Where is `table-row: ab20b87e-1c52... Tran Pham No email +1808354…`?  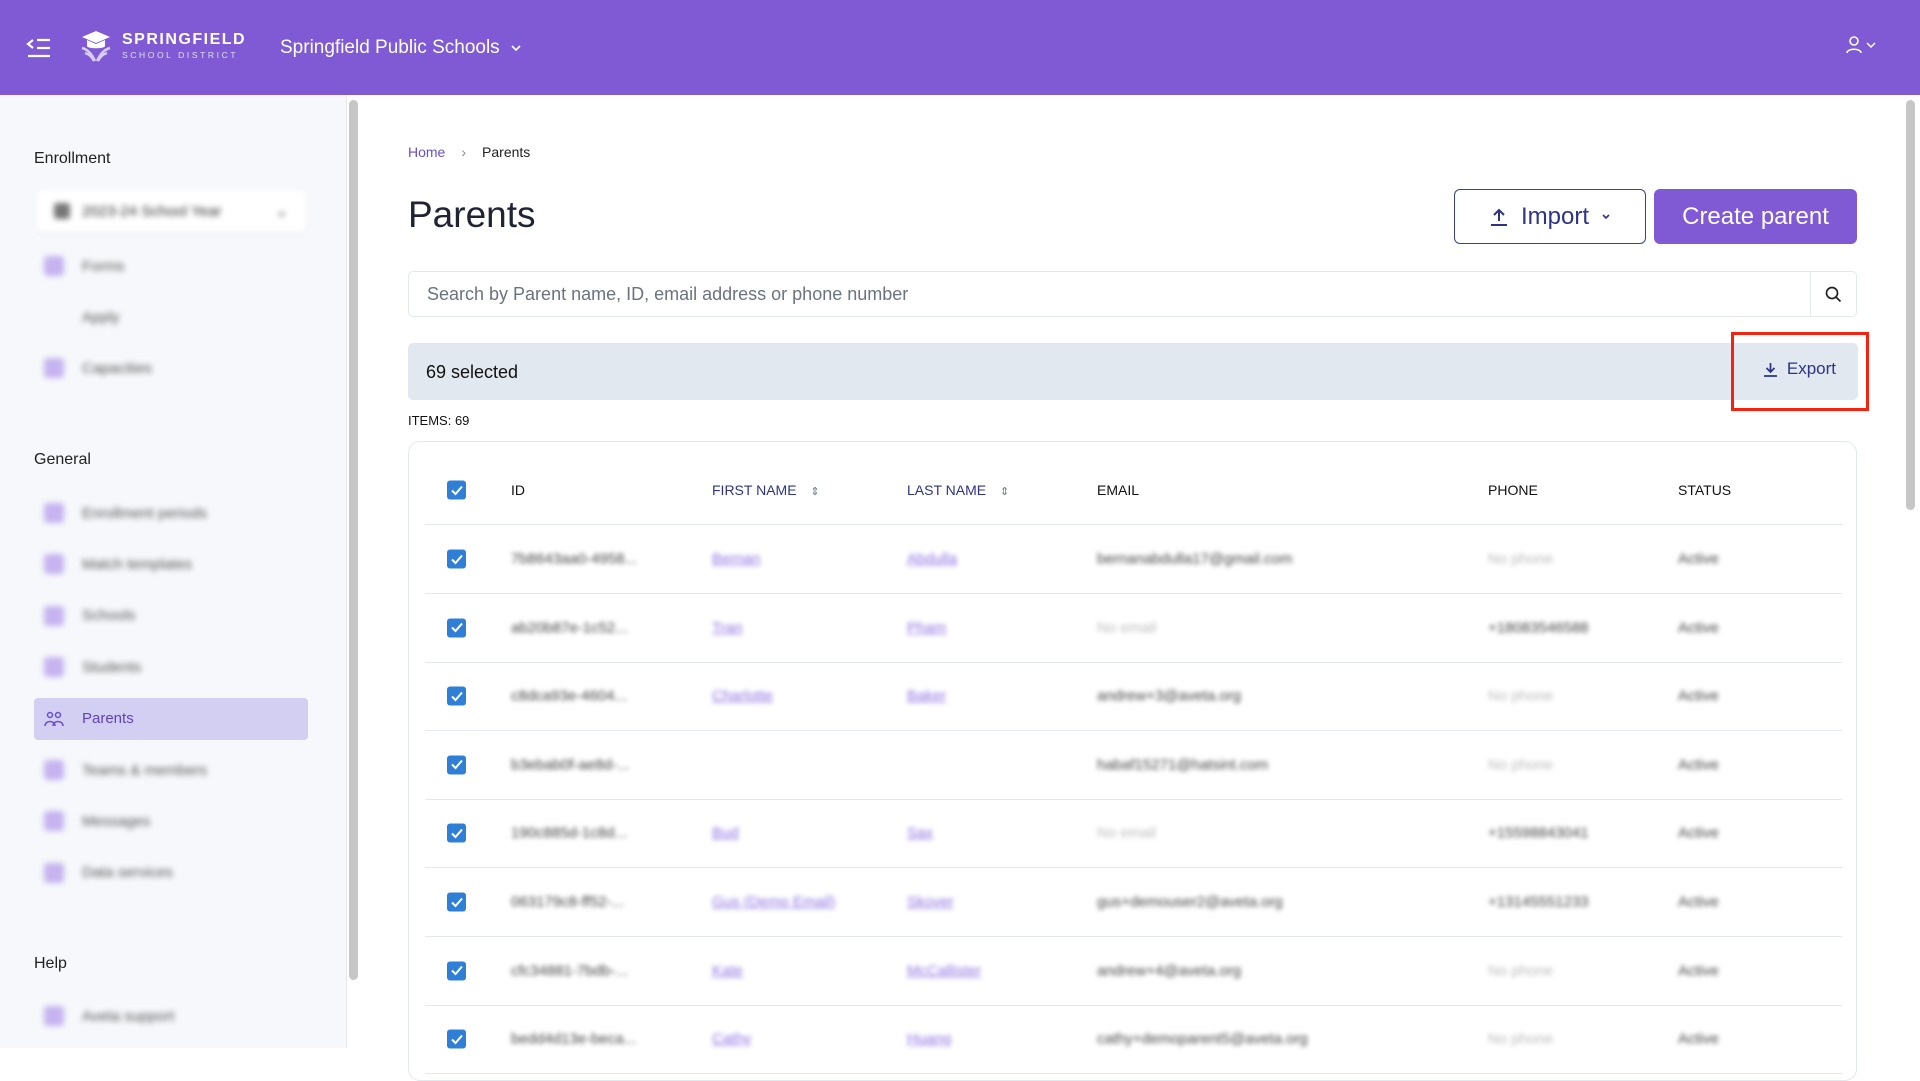 table-row: ab20b87e-1c52... Tran Pham No email +1808354… is located at coordinates (1133, 628).